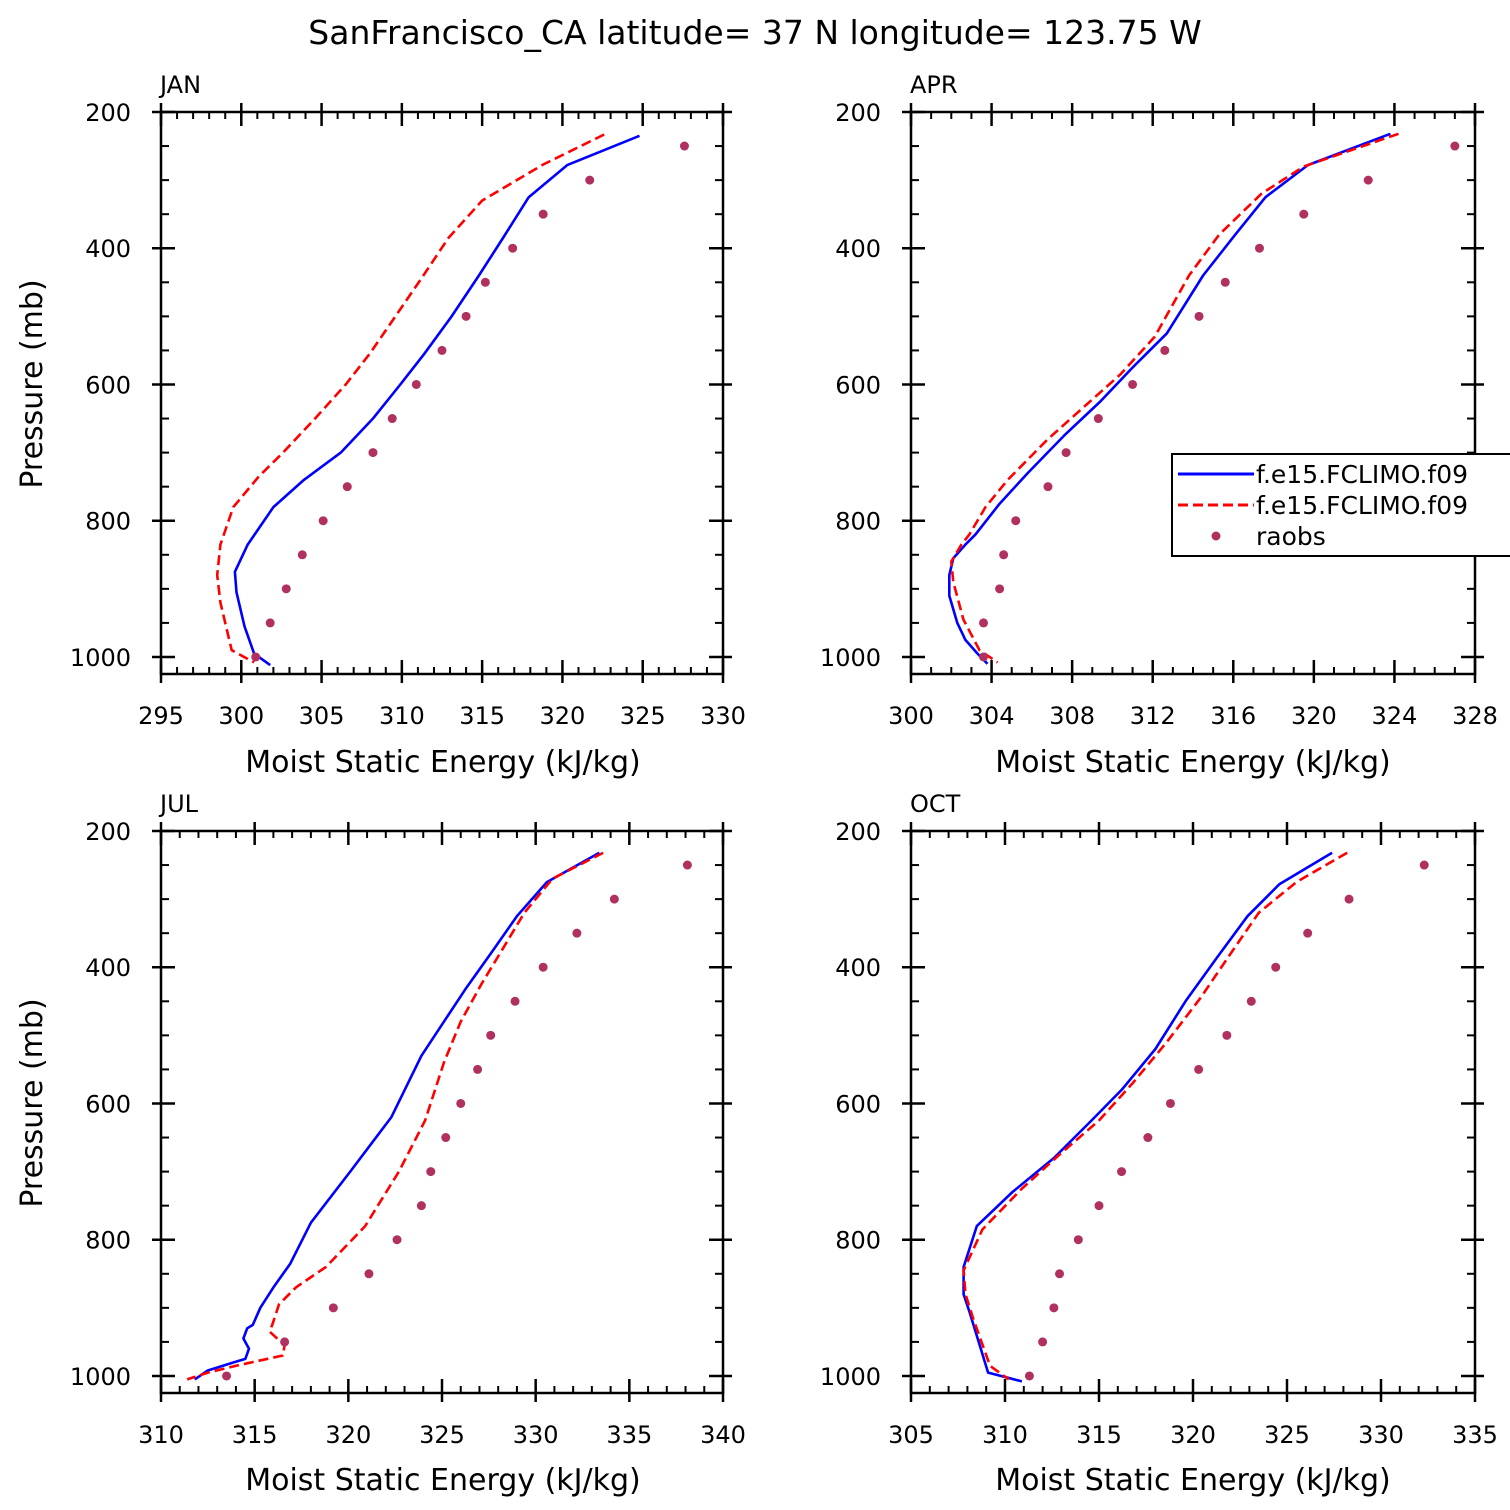 This screenshot has width=1510, height=1510. Describe the element at coordinates (1291, 536) in the screenshot. I see `legend-label-raobs: raobs` at that location.